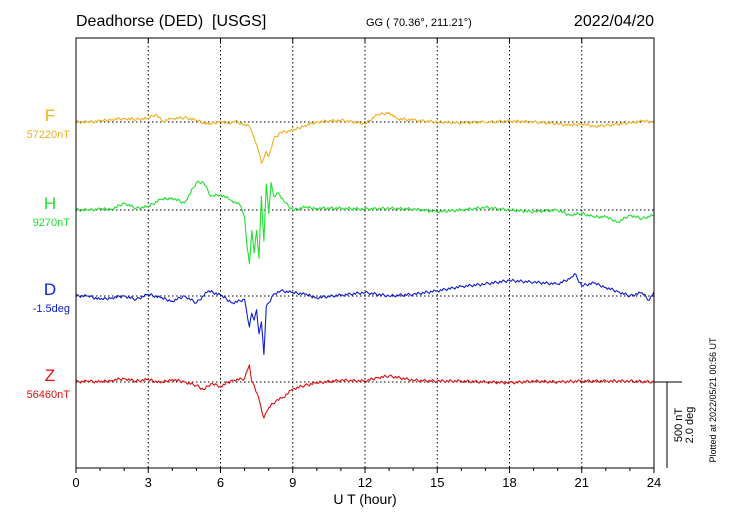 This screenshot has height=525, width=730. What do you see at coordinates (52, 223) in the screenshot?
I see `baseline-label-h: 9270nT` at bounding box center [52, 223].